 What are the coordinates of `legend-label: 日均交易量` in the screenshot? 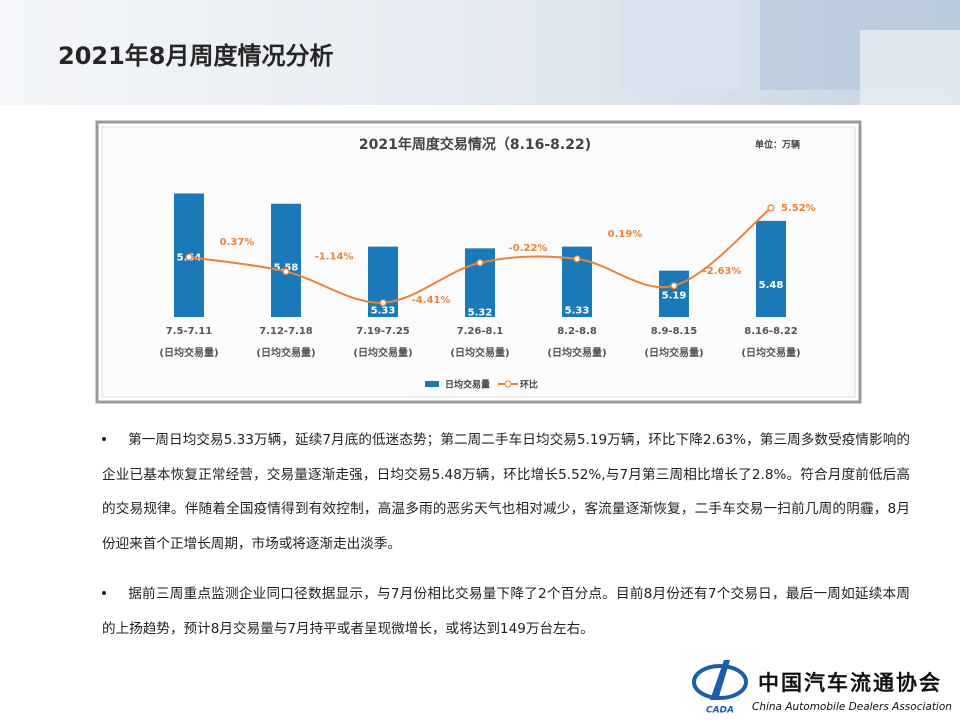 It's located at (467, 385).